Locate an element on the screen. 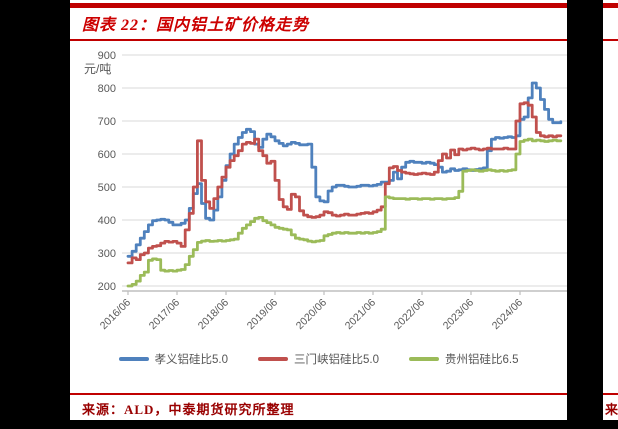 This screenshot has width=618, height=429. source-note: 来源：ALD，中泰期货研究所整理 is located at coordinates (188, 409).